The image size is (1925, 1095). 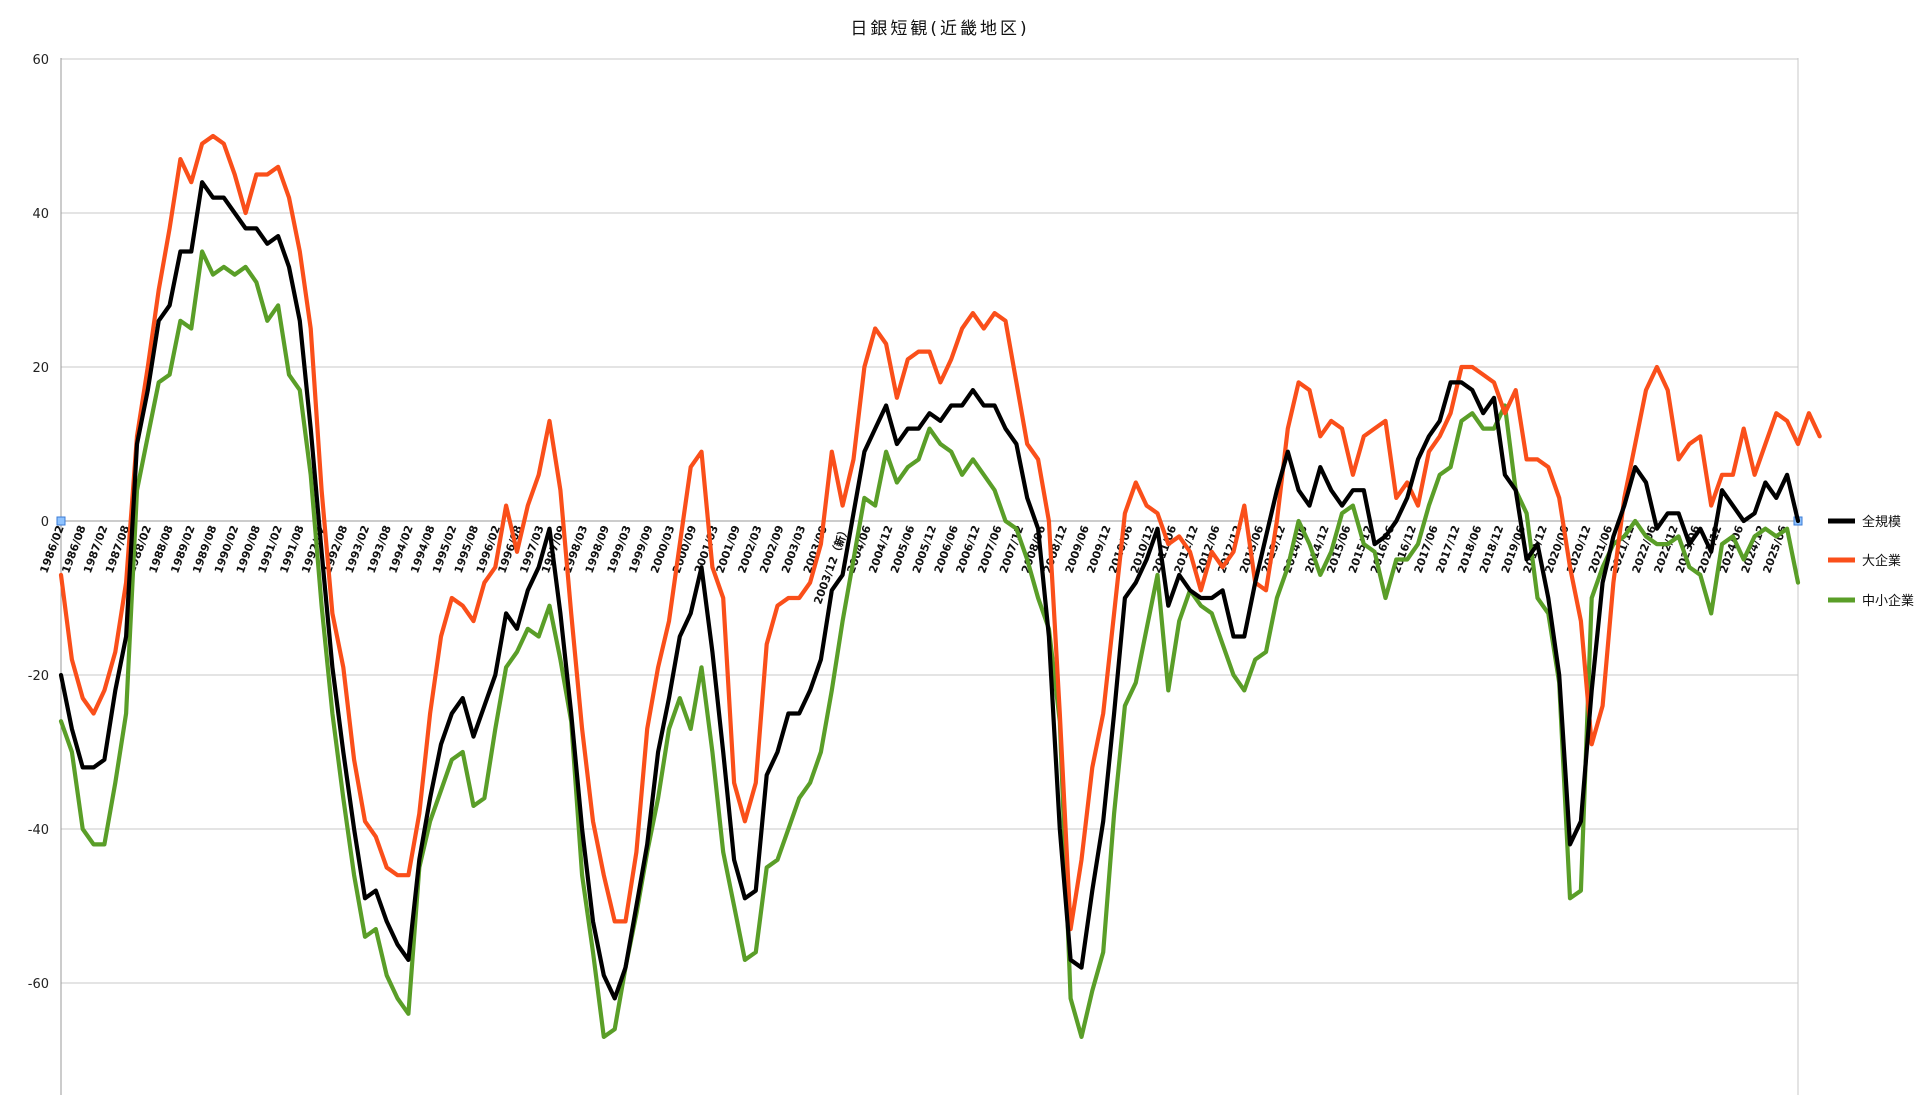 What do you see at coordinates (40, 214) in the screenshot?
I see `y-tick-label: 40` at bounding box center [40, 214].